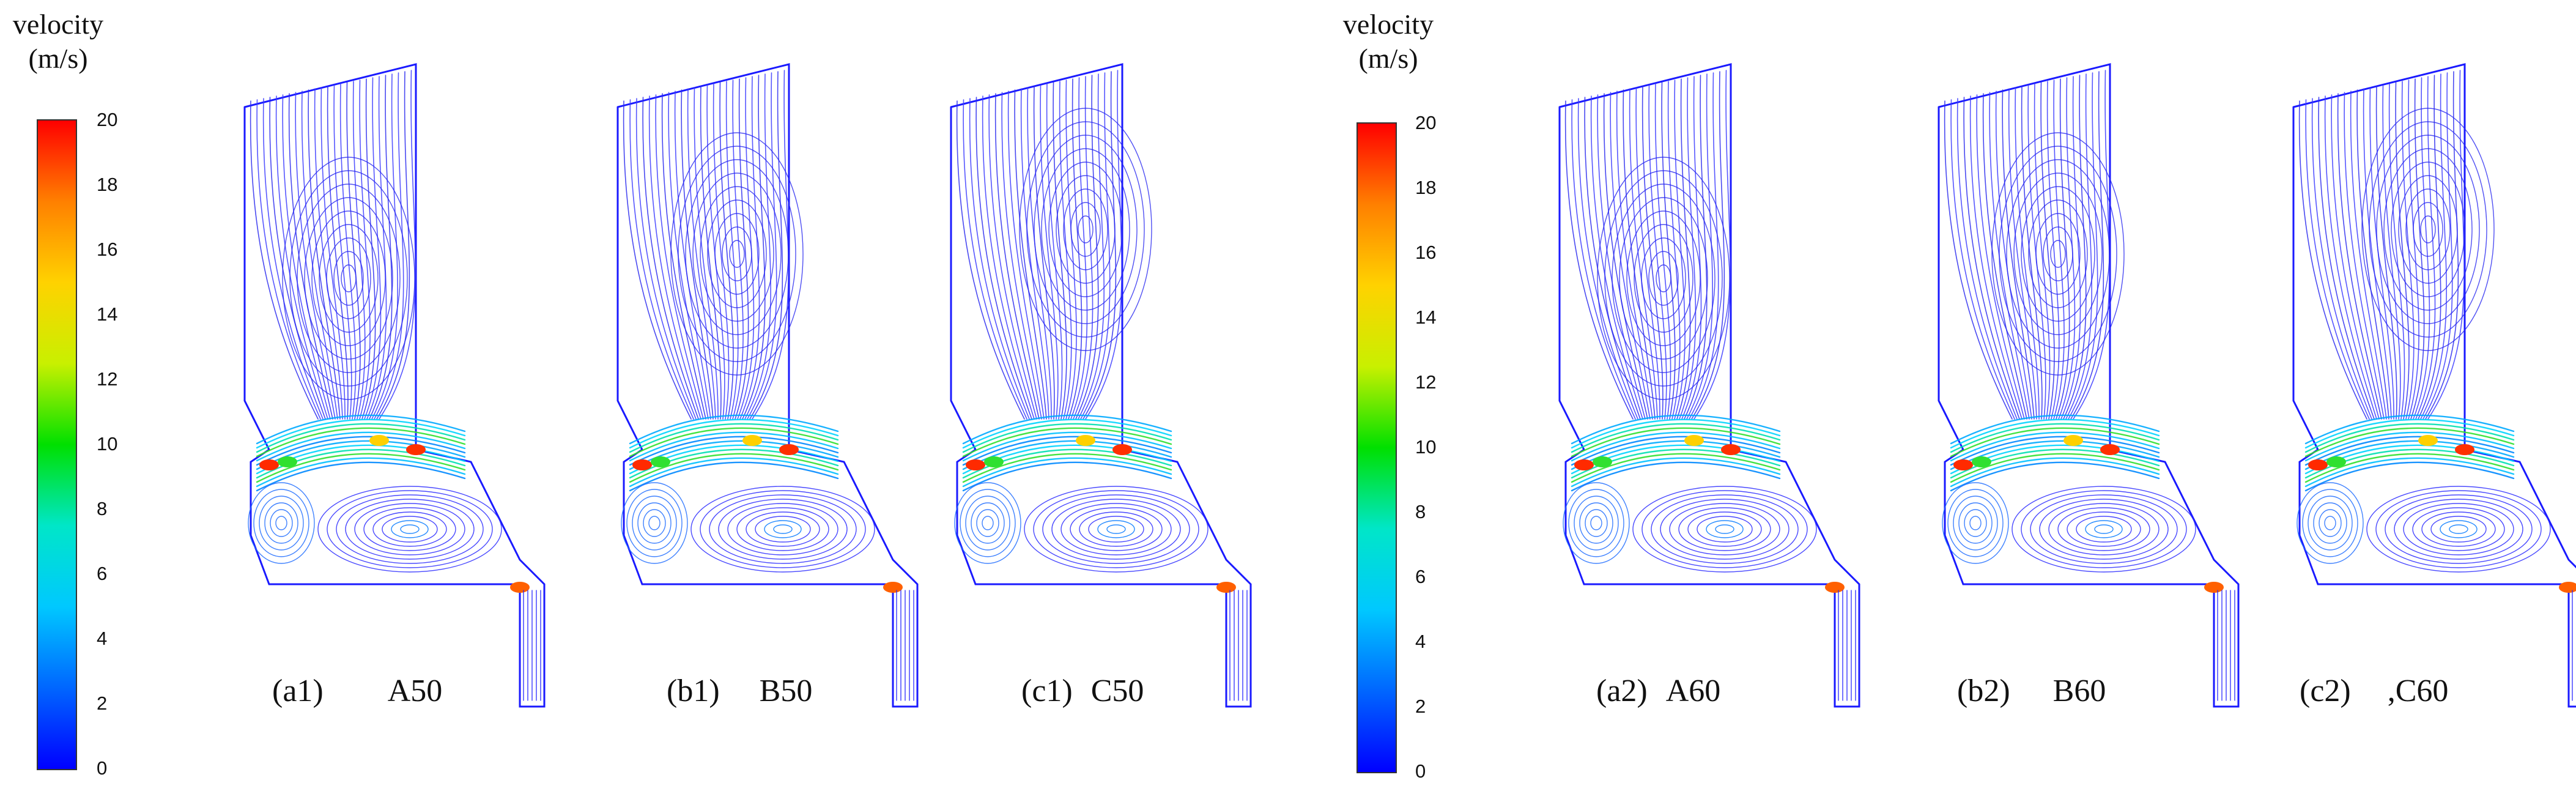  Describe the element at coordinates (1388, 42) in the screenshot. I see `legend-title-right: velocity (m/s)` at that location.